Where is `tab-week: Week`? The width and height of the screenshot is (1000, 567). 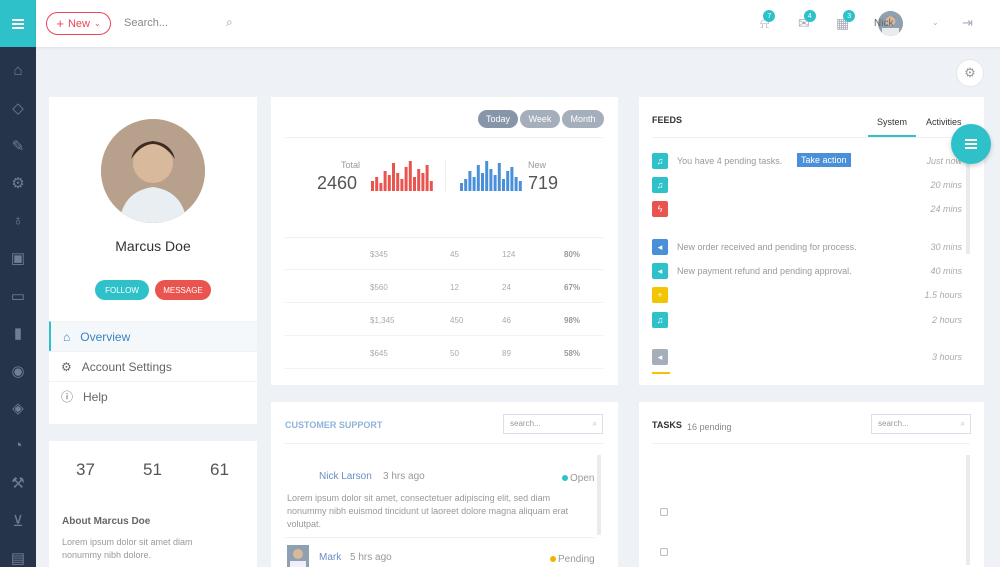 tab-week: Week is located at coordinates (540, 119).